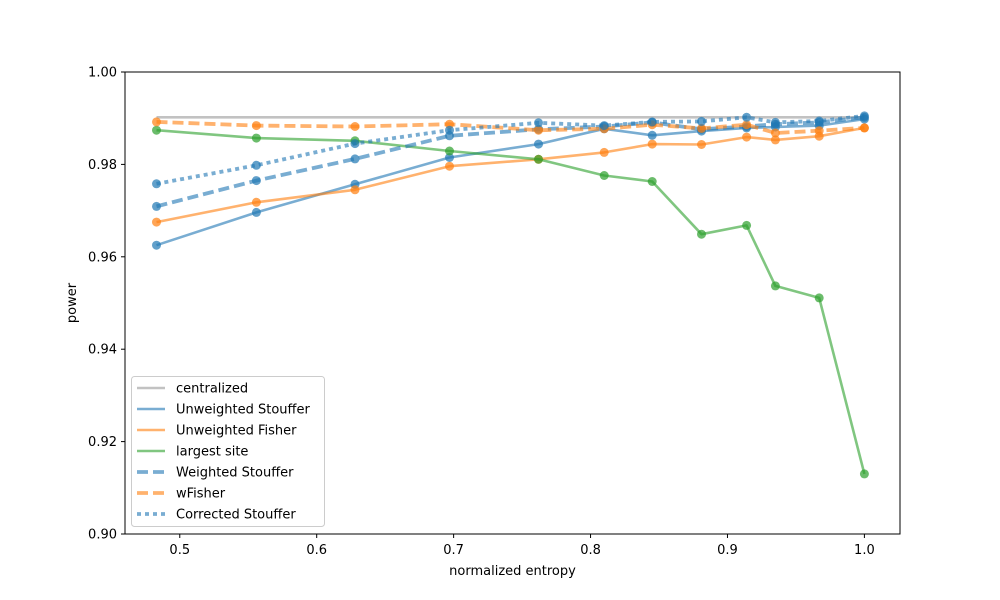 The width and height of the screenshot is (1000, 600). What do you see at coordinates (590, 550) in the screenshot?
I see `x-tick-label: 0.8` at bounding box center [590, 550].